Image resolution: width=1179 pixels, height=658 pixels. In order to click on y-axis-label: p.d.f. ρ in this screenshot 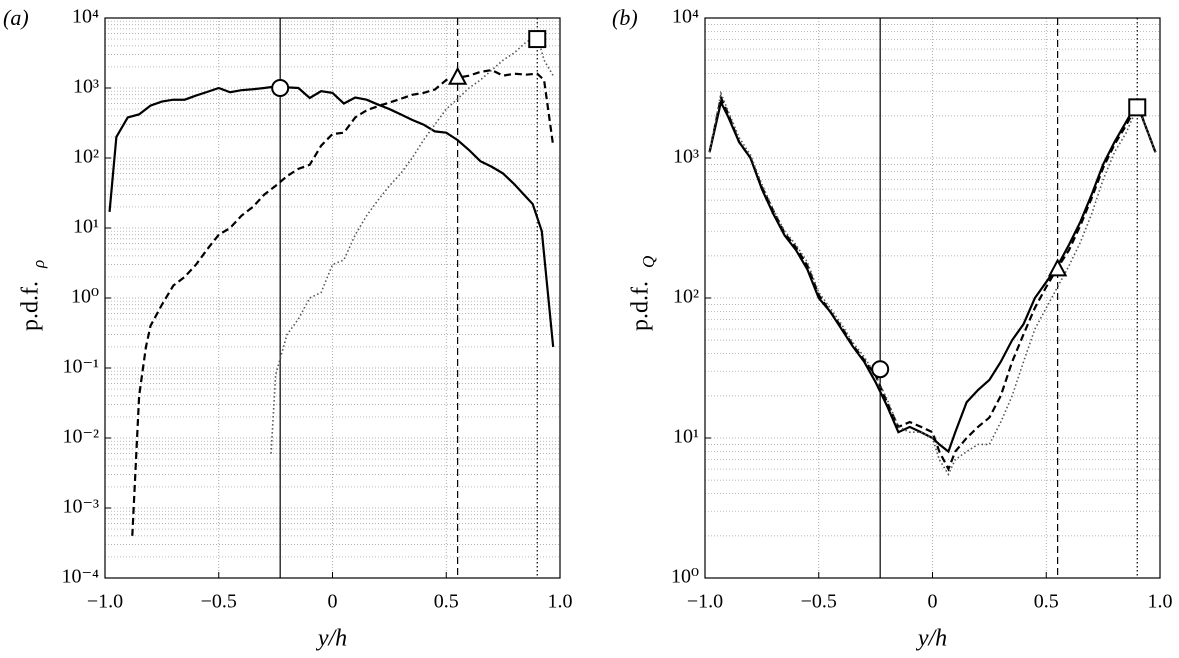, I will do `click(33, 295)`.